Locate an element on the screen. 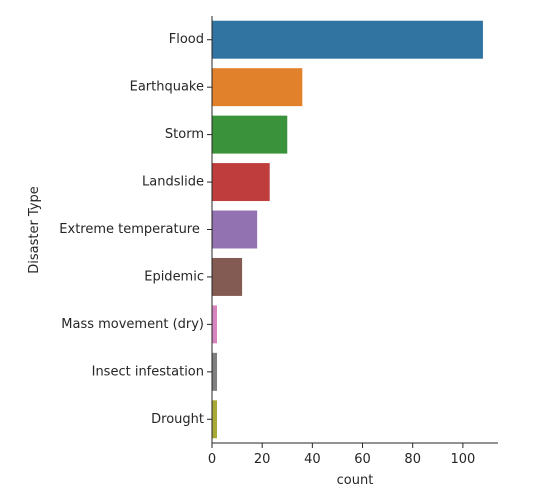  bar-landslide is located at coordinates (241, 182).